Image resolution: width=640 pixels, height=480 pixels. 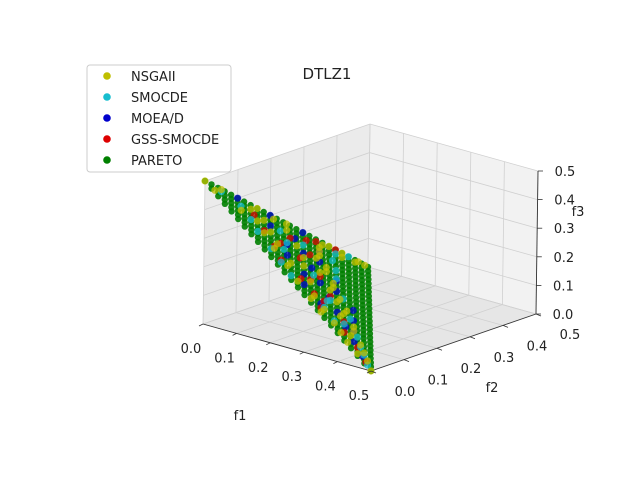 What do you see at coordinates (327, 74) in the screenshot?
I see `chart-title: DTLZ1` at bounding box center [327, 74].